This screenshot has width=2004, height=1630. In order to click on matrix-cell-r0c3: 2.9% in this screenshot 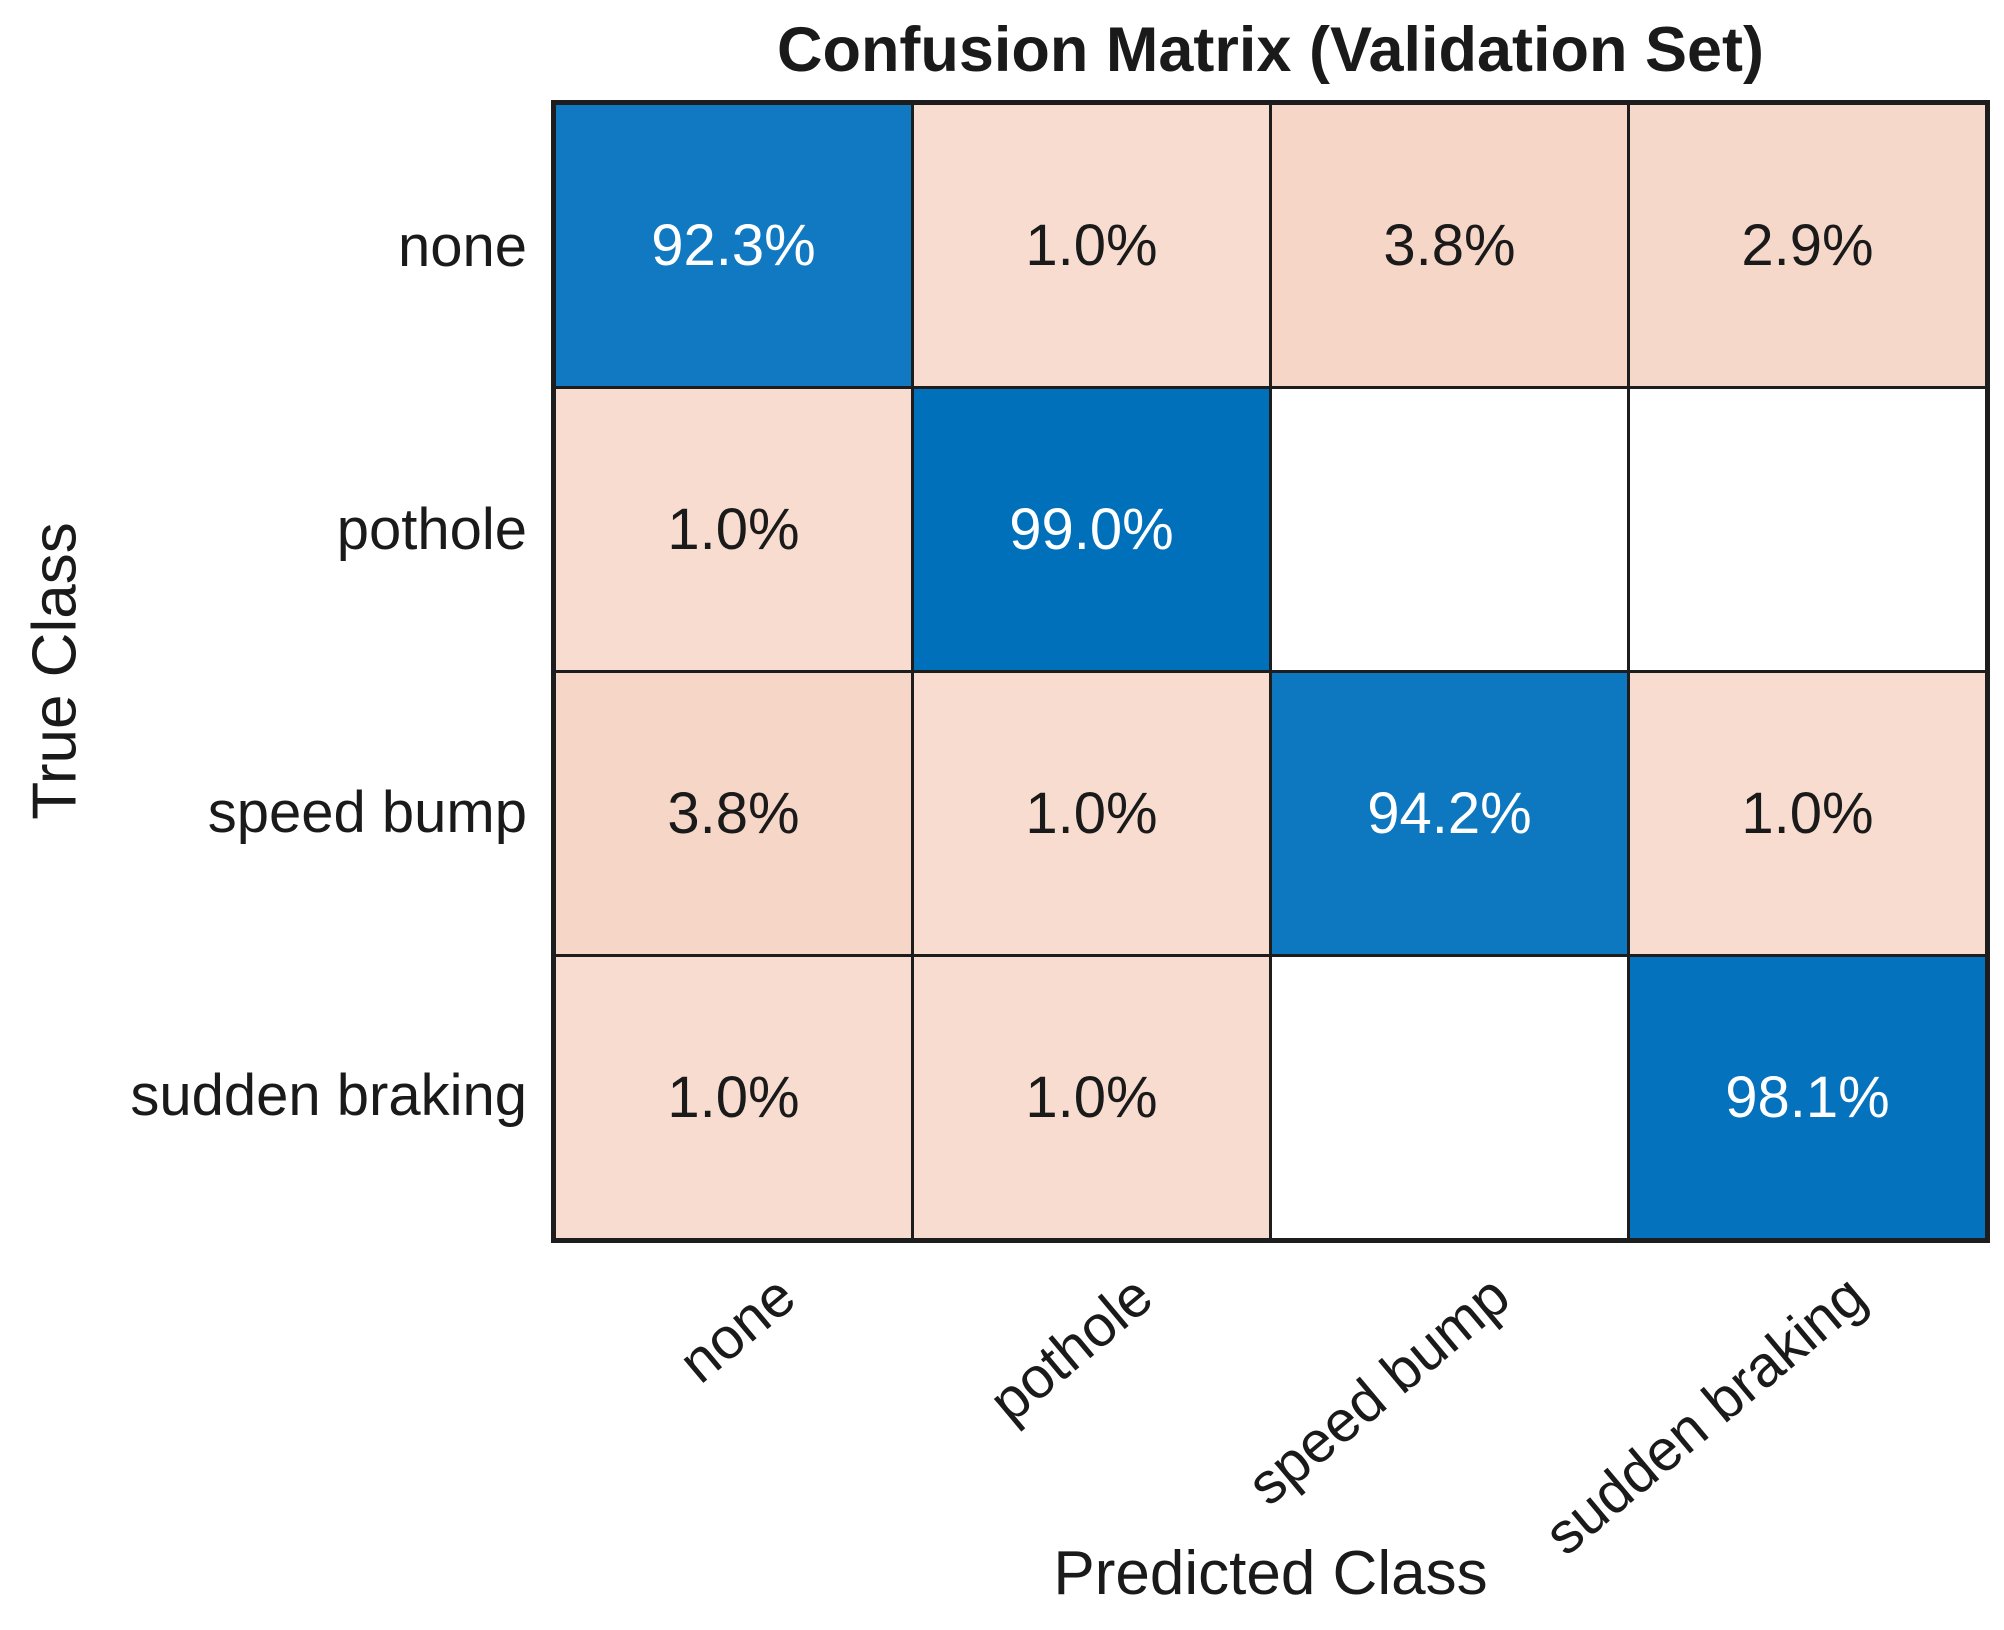, I will do `click(1807, 245)`.